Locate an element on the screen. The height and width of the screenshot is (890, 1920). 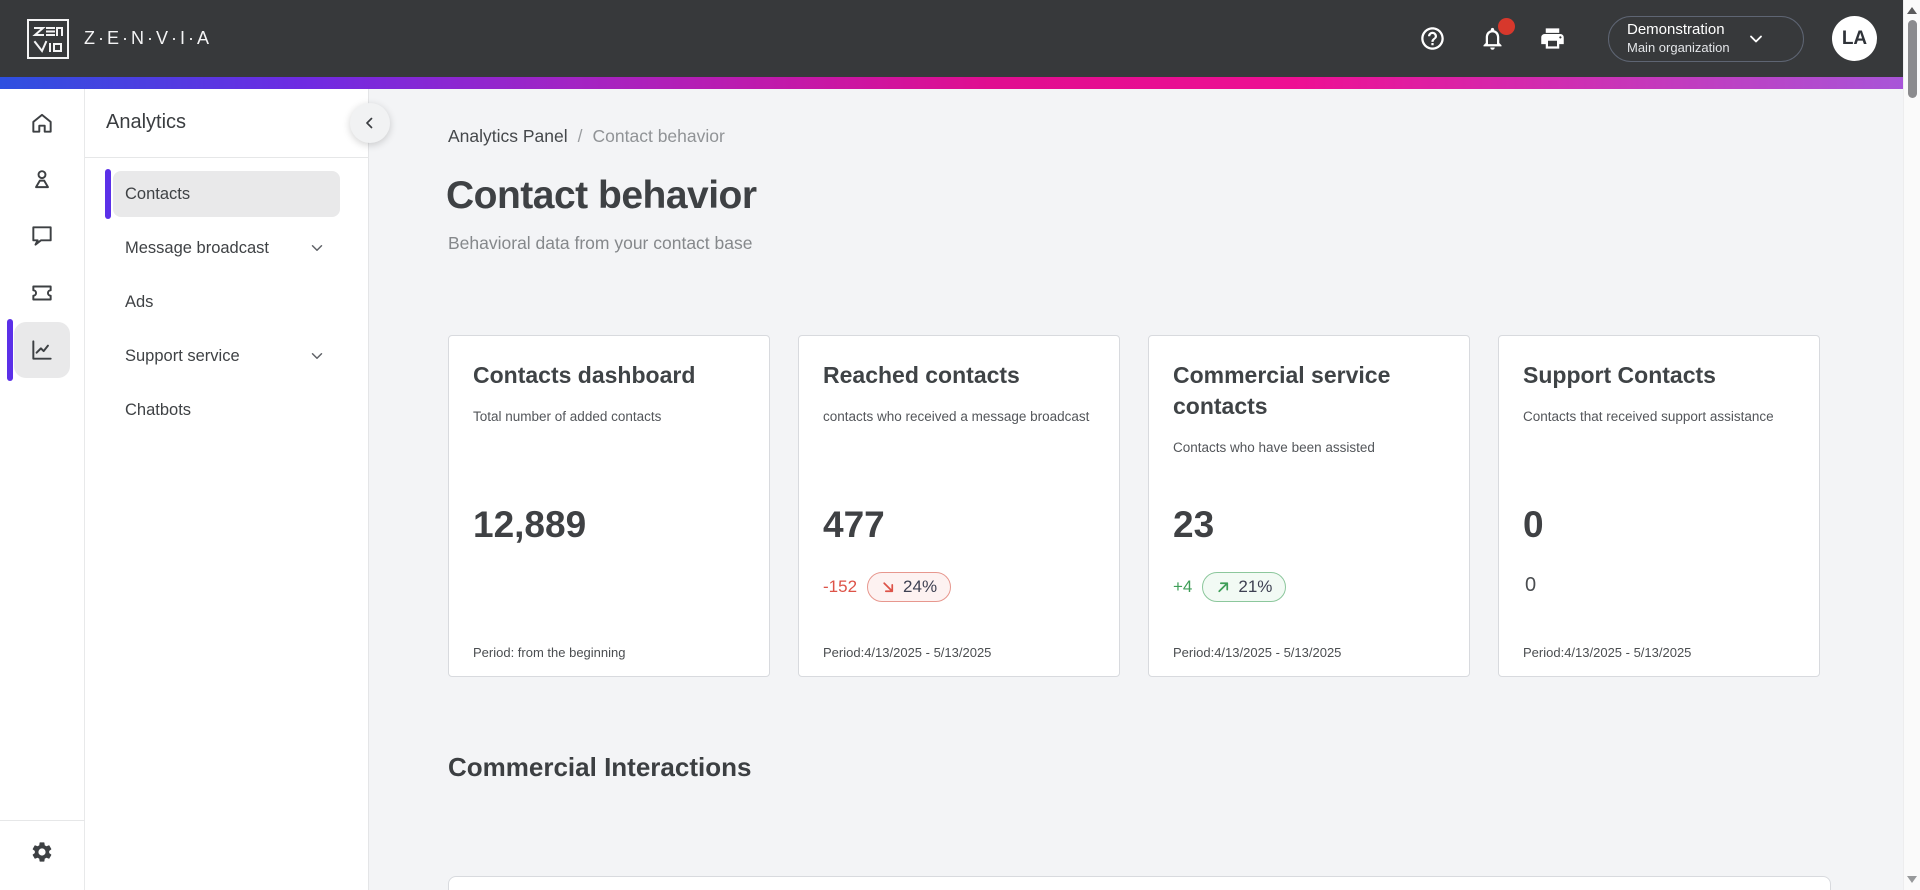
avatar: LA is located at coordinates (1854, 38).